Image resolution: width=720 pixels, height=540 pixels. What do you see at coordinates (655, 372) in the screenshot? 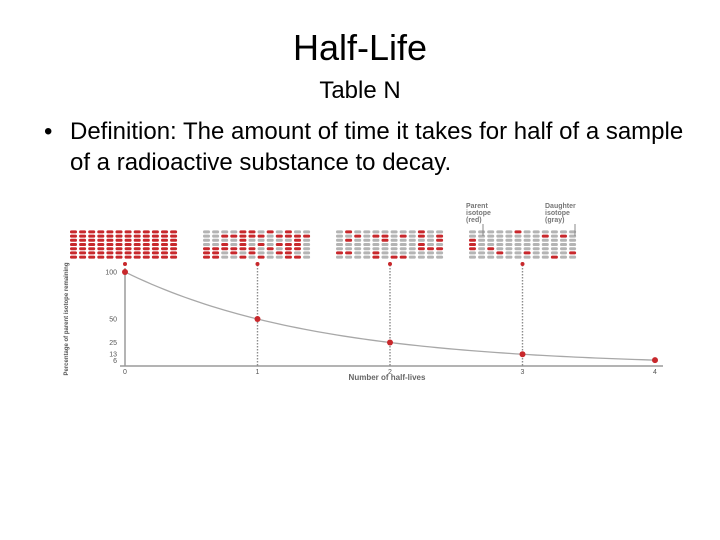
I see `x-tick-label: 4` at bounding box center [655, 372].